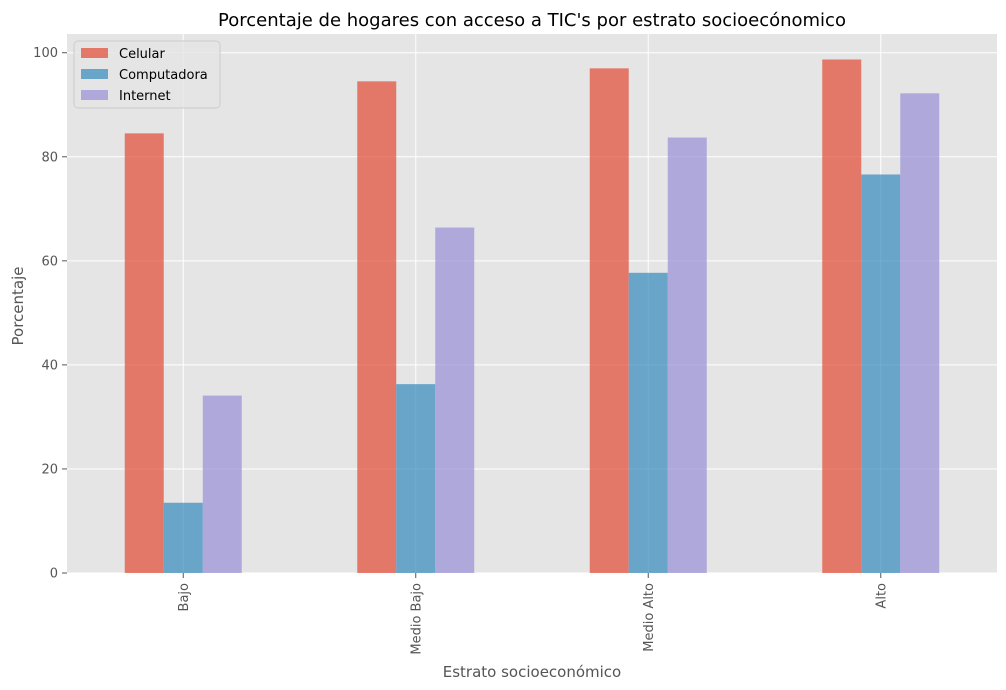 This screenshot has width=1006, height=690. What do you see at coordinates (648, 422) in the screenshot?
I see `bar-computadora-medio-alto` at bounding box center [648, 422].